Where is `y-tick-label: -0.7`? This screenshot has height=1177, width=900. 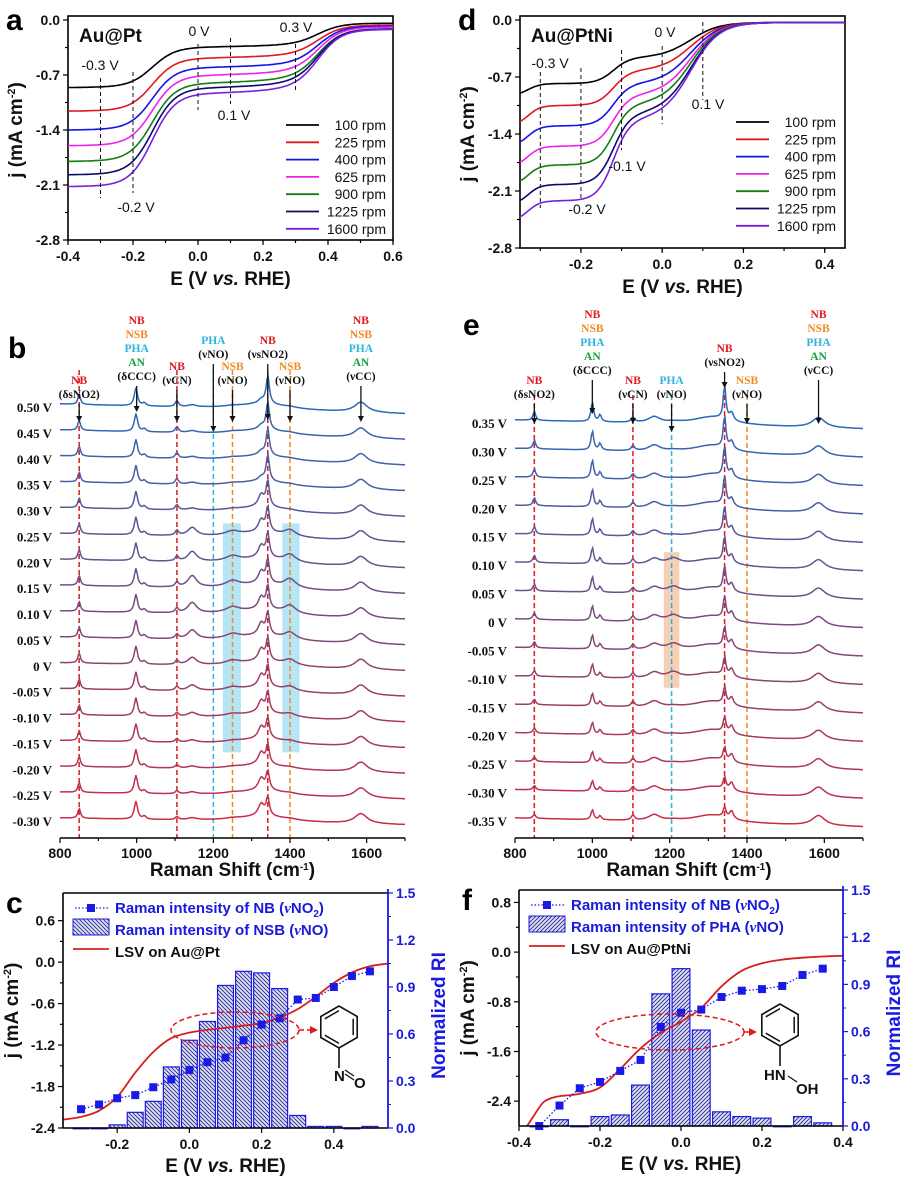
y-tick-label: -0.7 is located at coordinates (48, 75).